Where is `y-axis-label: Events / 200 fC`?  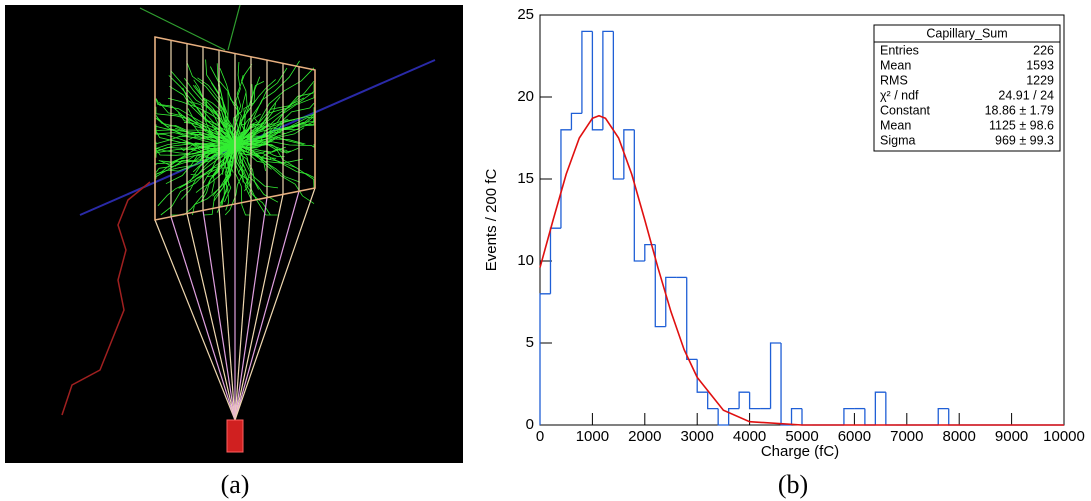
y-axis-label: Events / 200 fC is located at coordinates (491, 220).